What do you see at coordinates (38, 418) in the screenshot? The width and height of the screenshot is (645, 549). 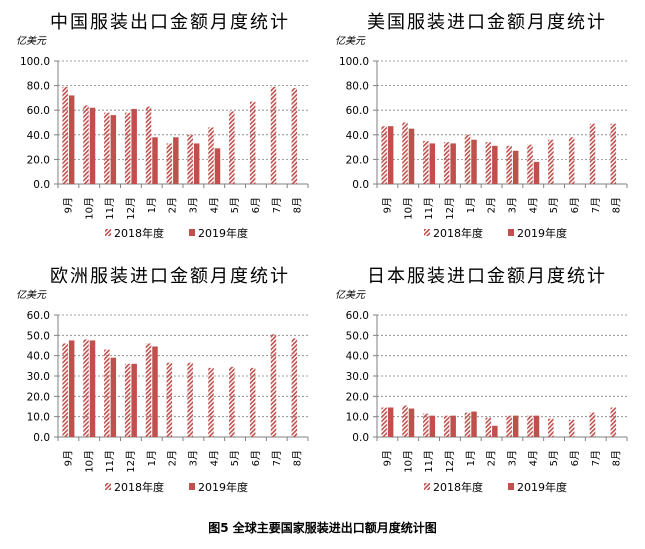 I see `y-tick-label: 10.0` at bounding box center [38, 418].